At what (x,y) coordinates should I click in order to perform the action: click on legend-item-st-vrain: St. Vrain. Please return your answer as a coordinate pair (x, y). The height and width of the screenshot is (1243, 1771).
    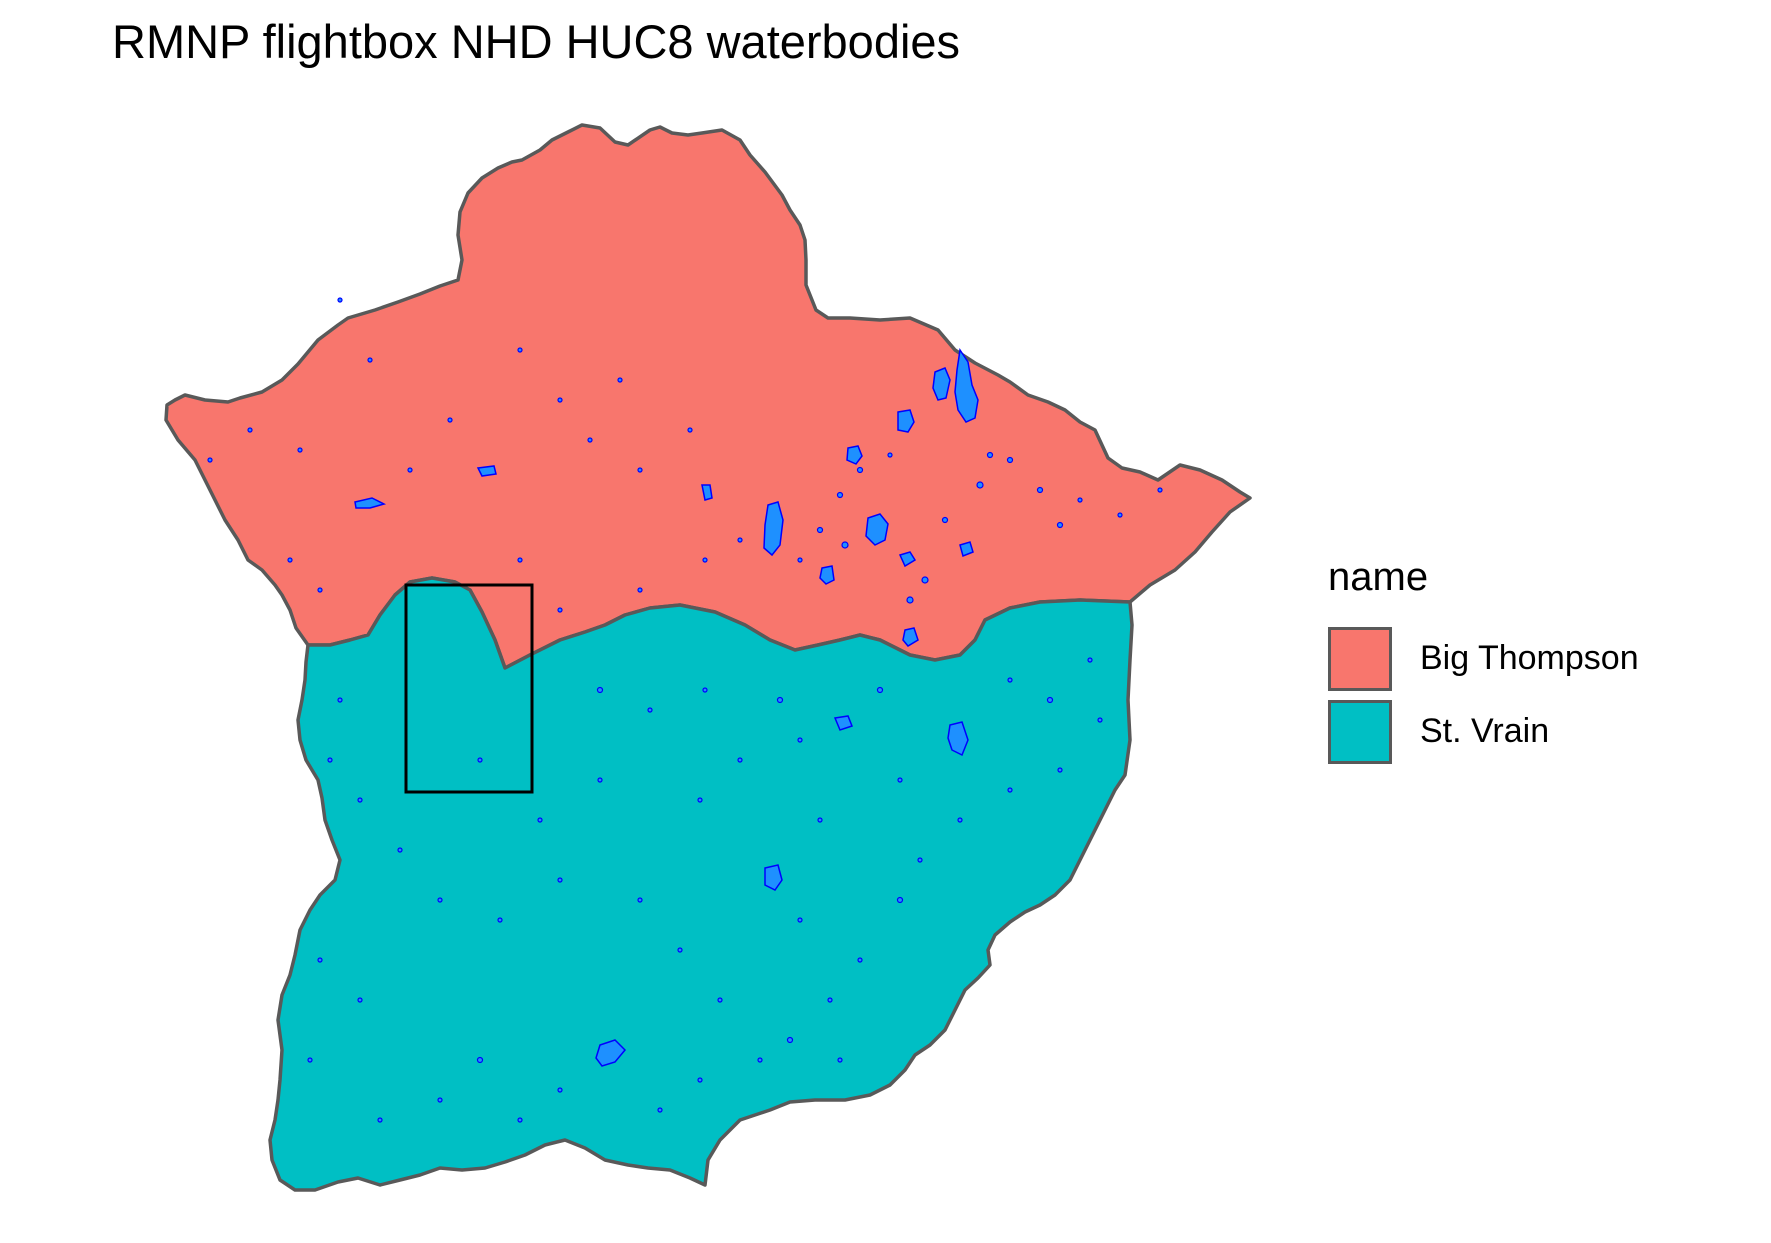
    Looking at the image, I should click on (1483, 731).